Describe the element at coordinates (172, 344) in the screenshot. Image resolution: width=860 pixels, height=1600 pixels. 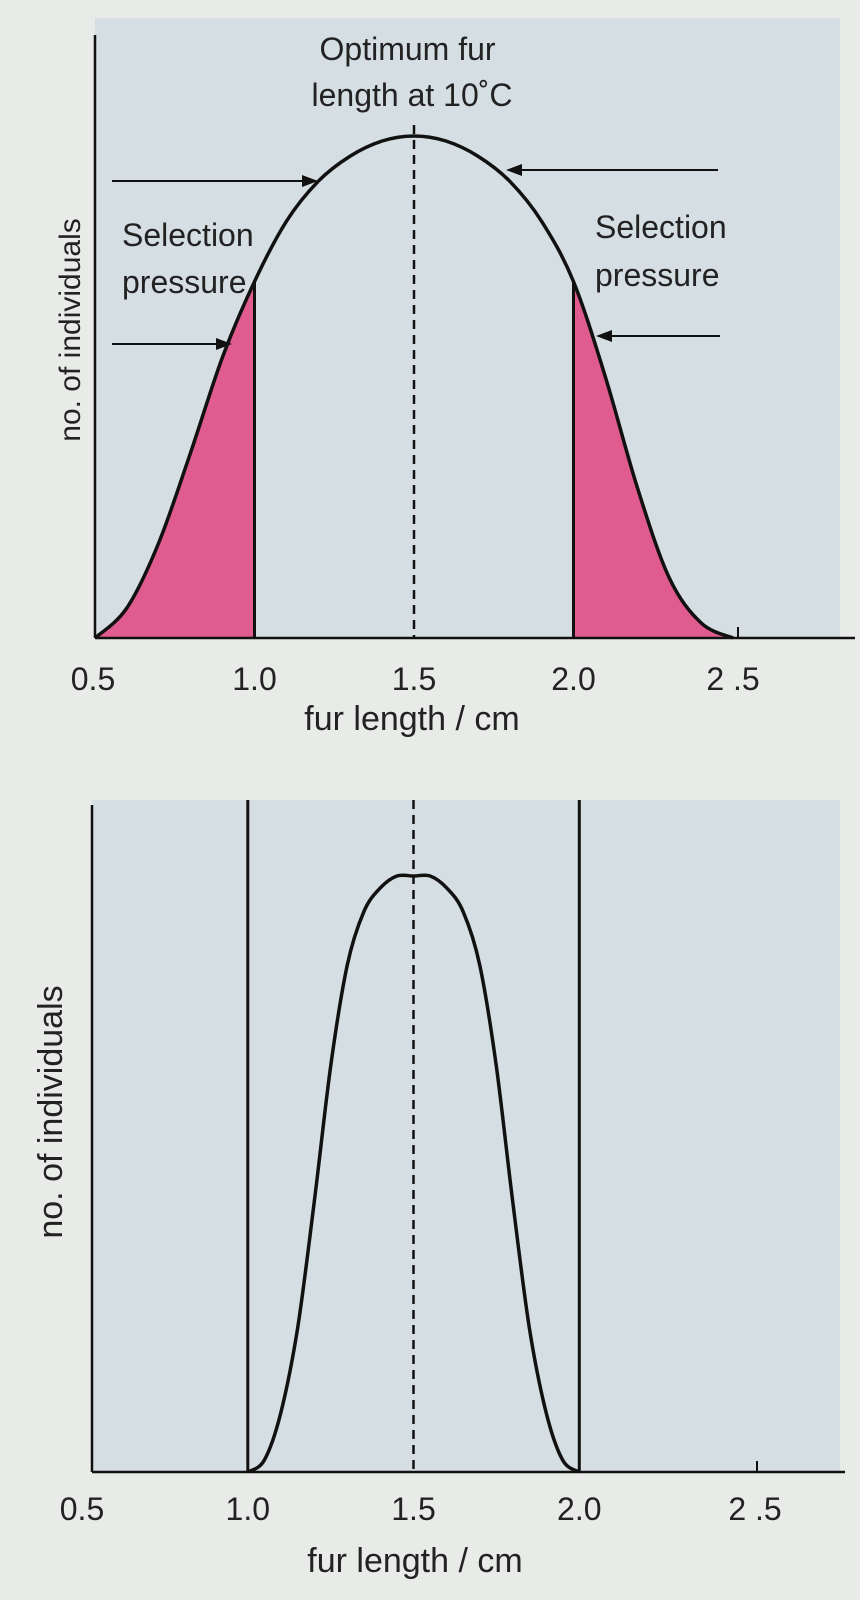
I see `arrow-lower-left` at that location.